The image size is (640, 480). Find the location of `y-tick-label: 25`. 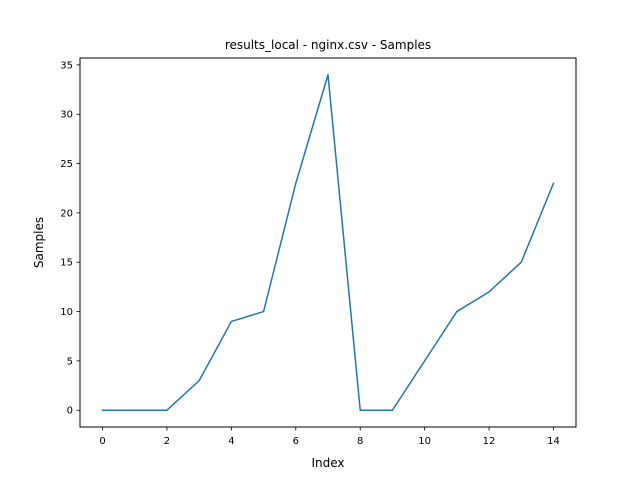

y-tick-label: 25 is located at coordinates (66, 164).